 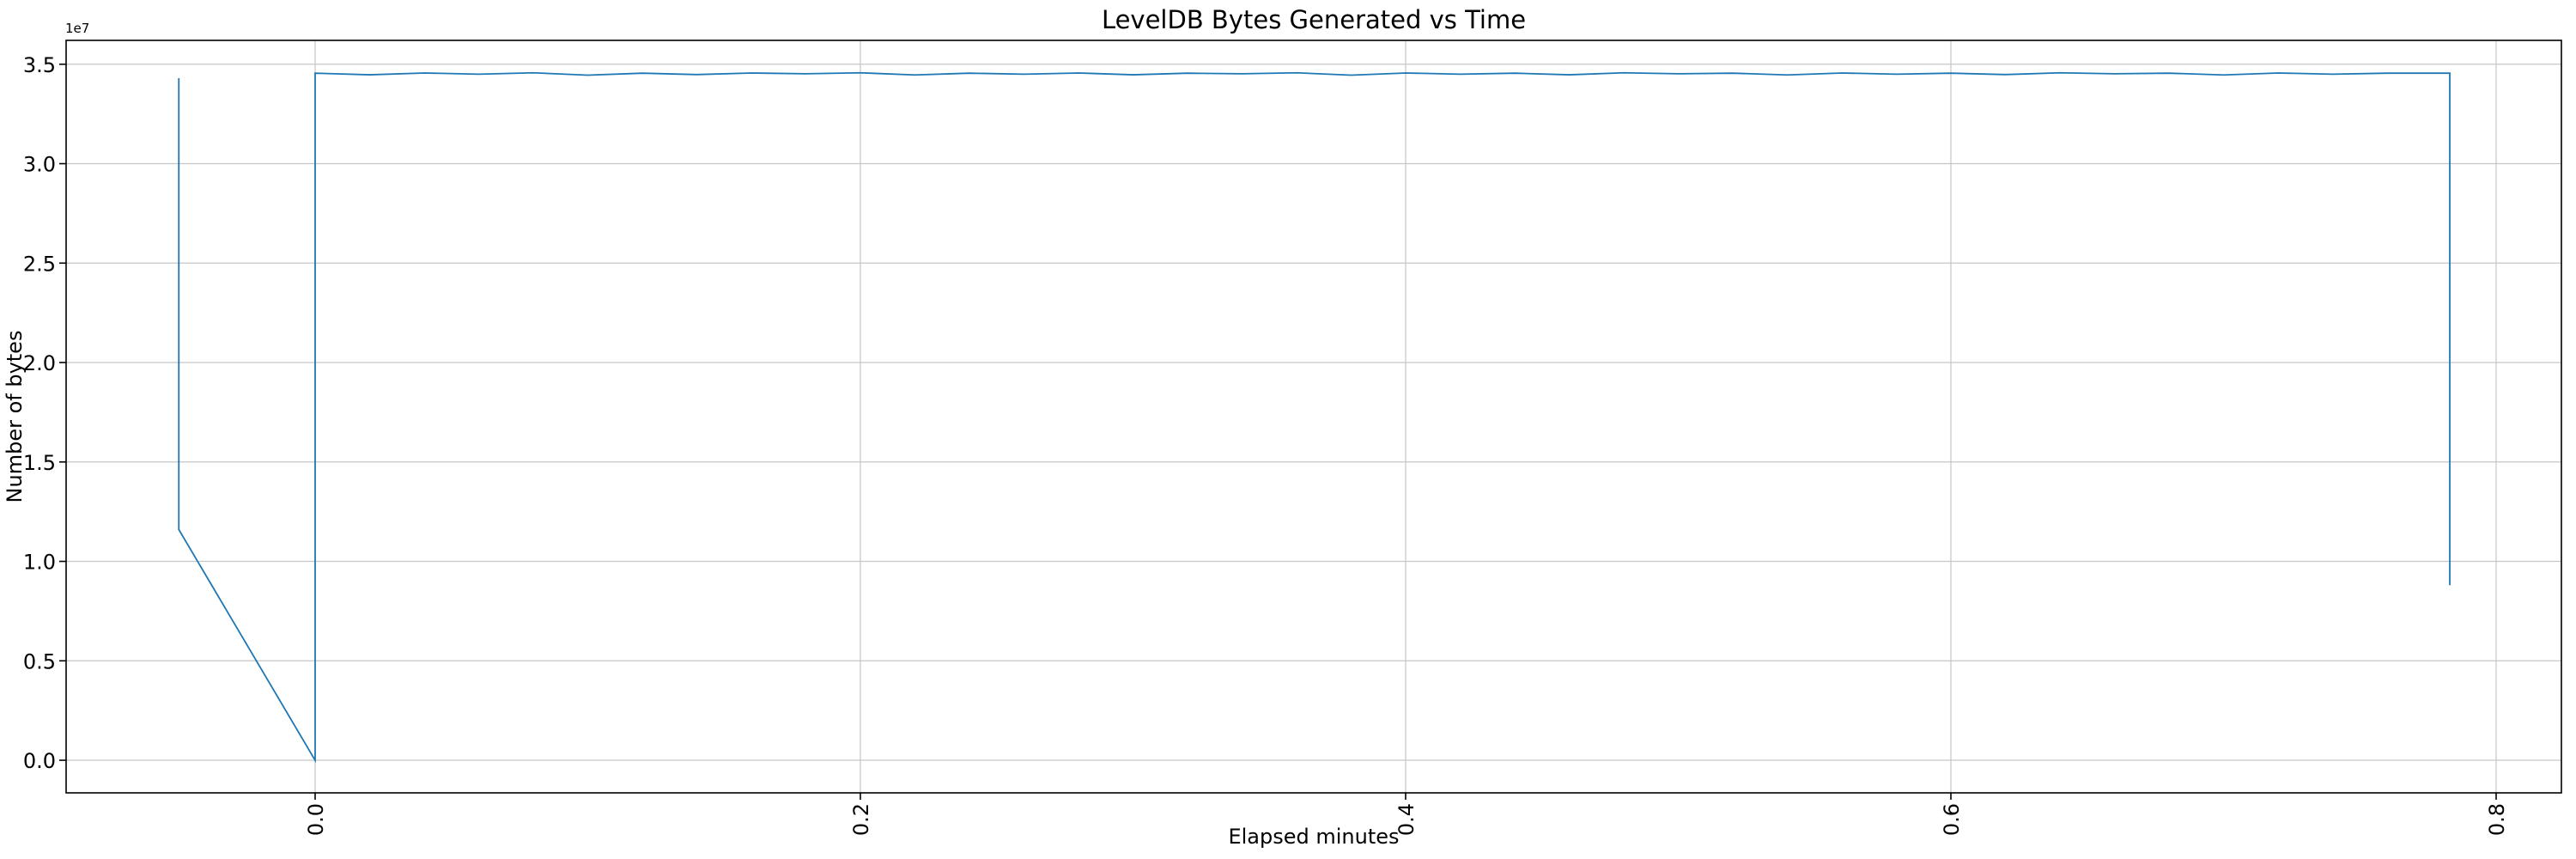 What do you see at coordinates (40, 761) in the screenshot?
I see `y-tick-label: 0.0` at bounding box center [40, 761].